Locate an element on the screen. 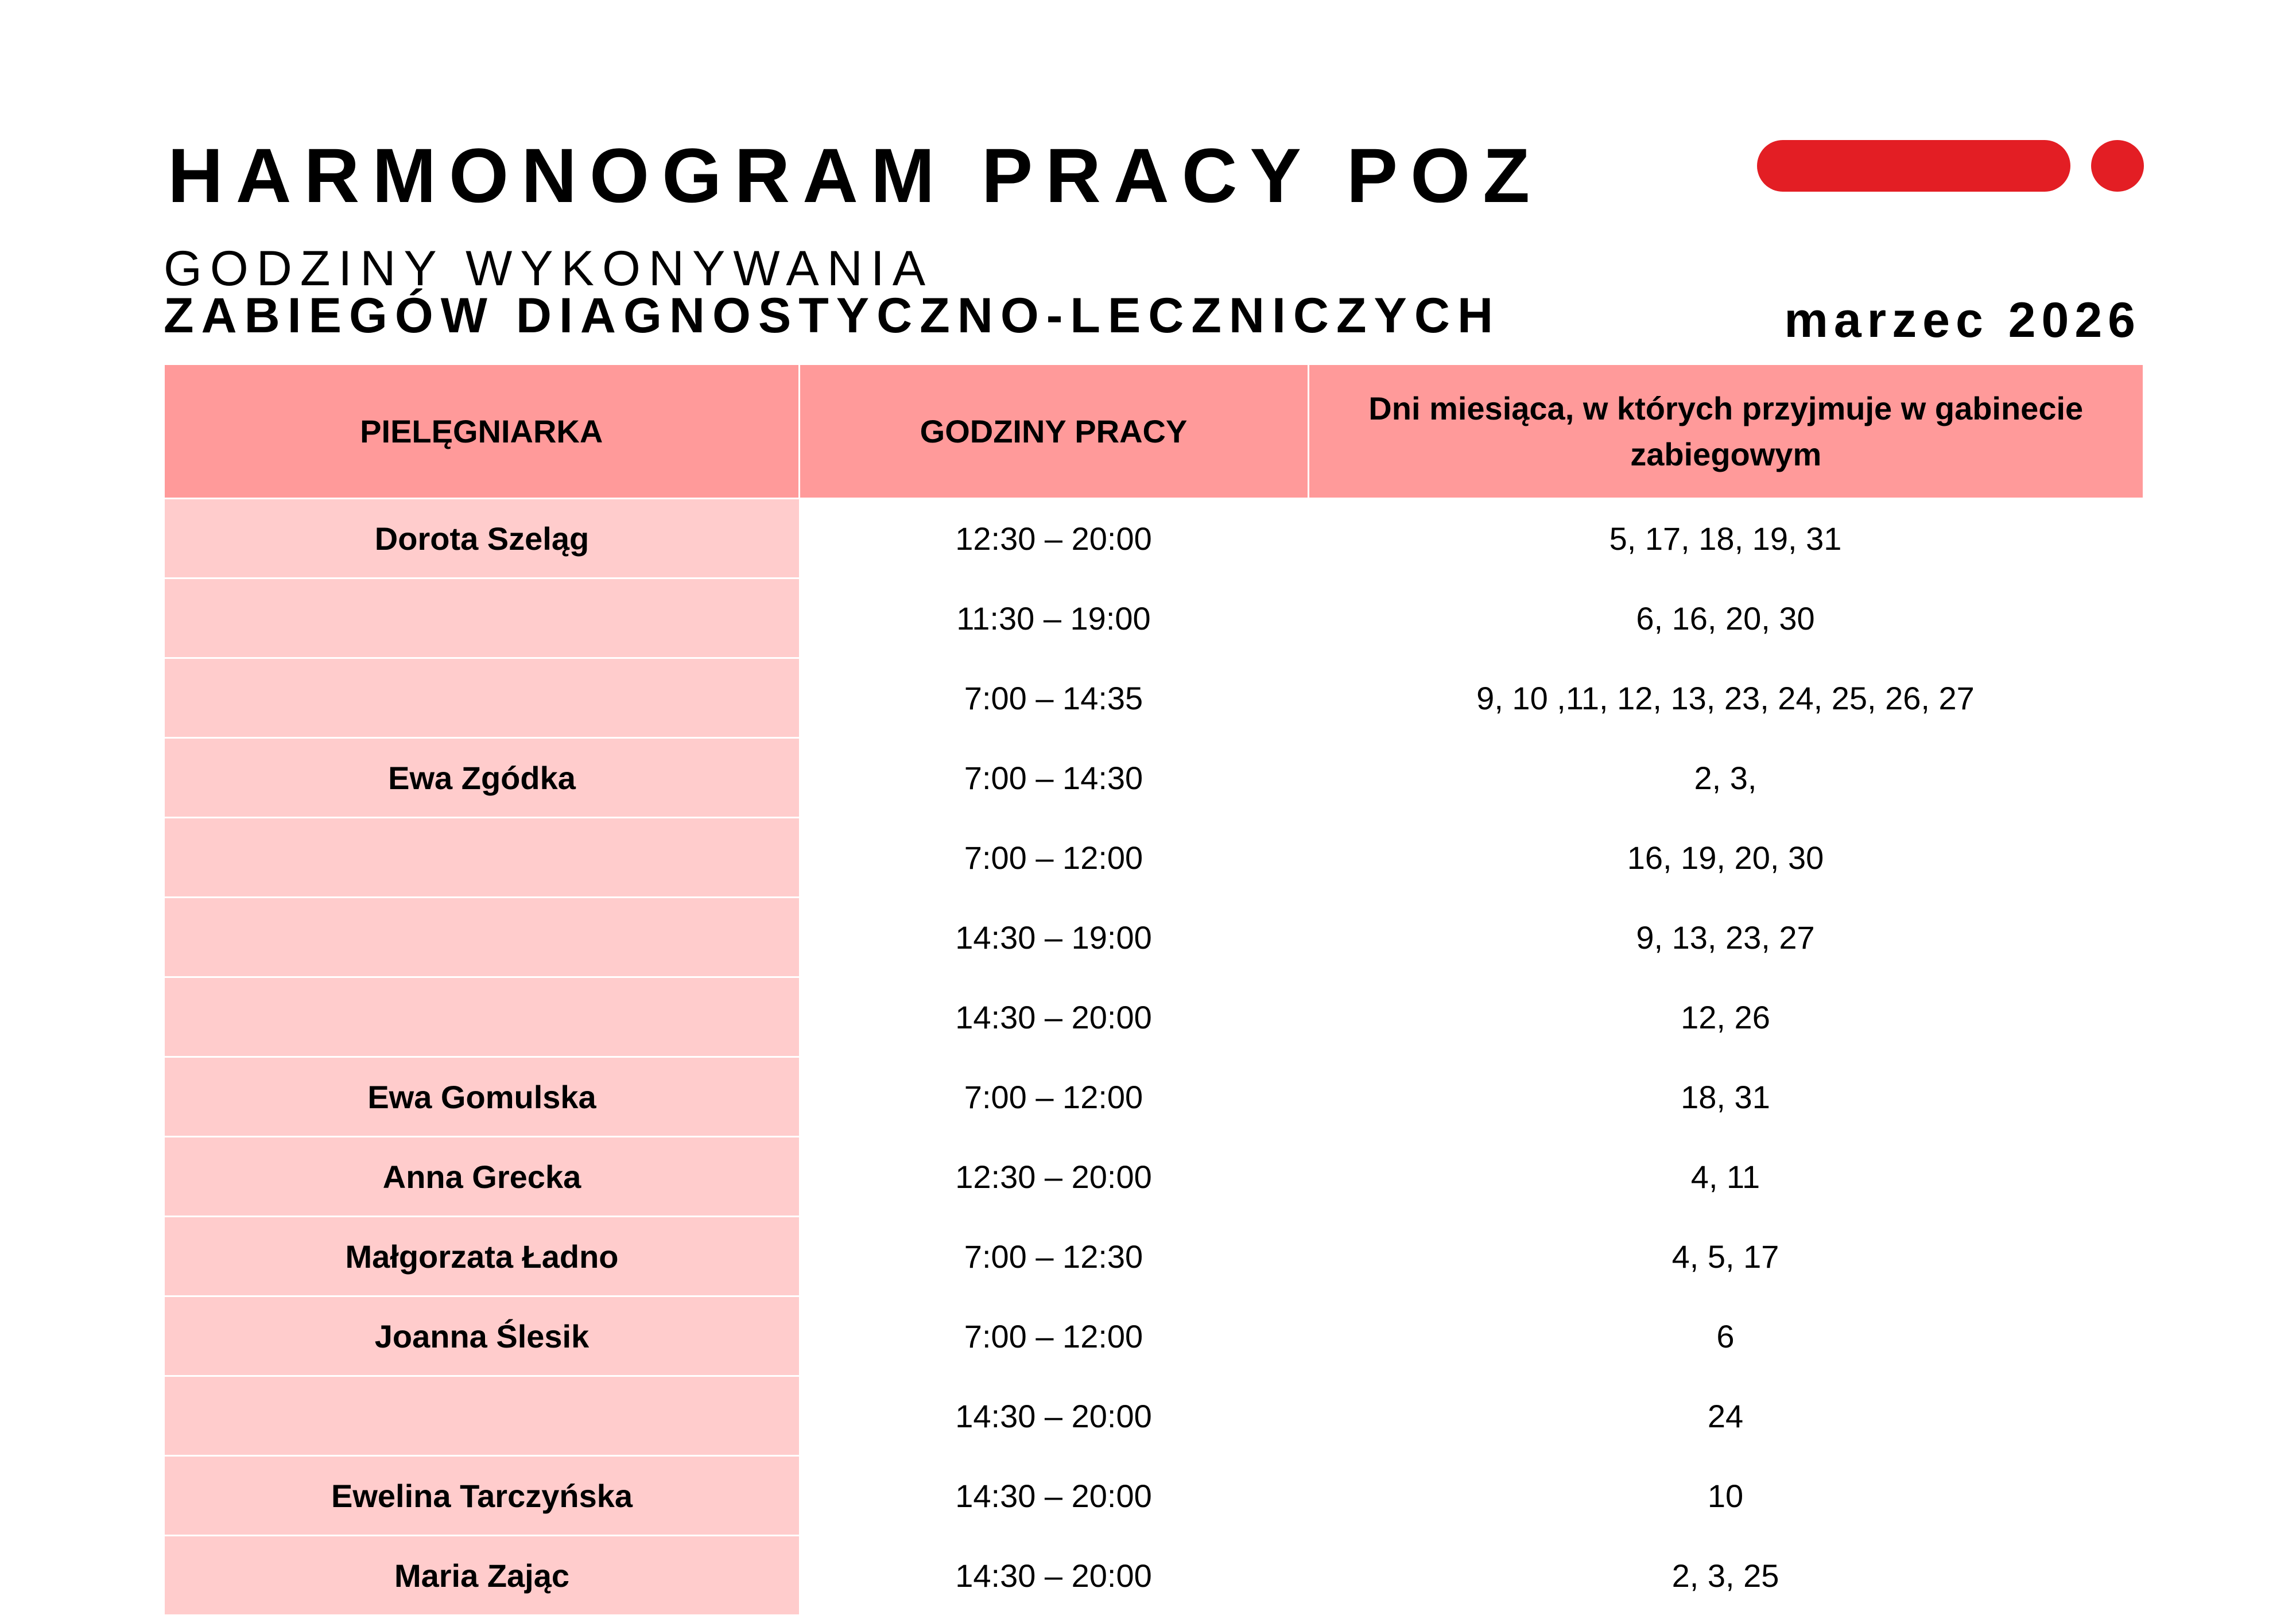  hours-cell: 11:30 – 19:00 is located at coordinates (1053, 617).